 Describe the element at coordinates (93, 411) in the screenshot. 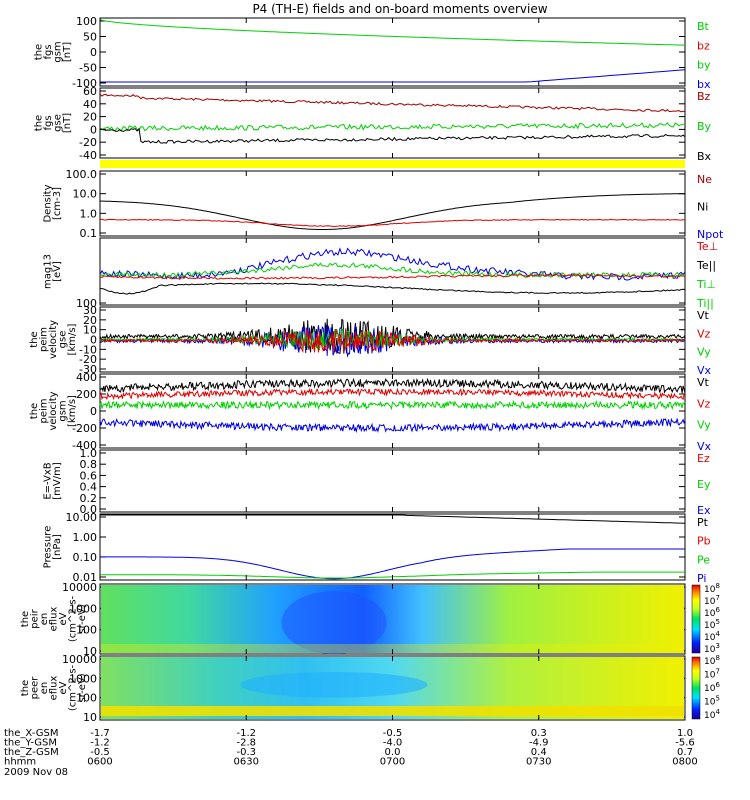

I see `p6-tick-label: 0` at that location.